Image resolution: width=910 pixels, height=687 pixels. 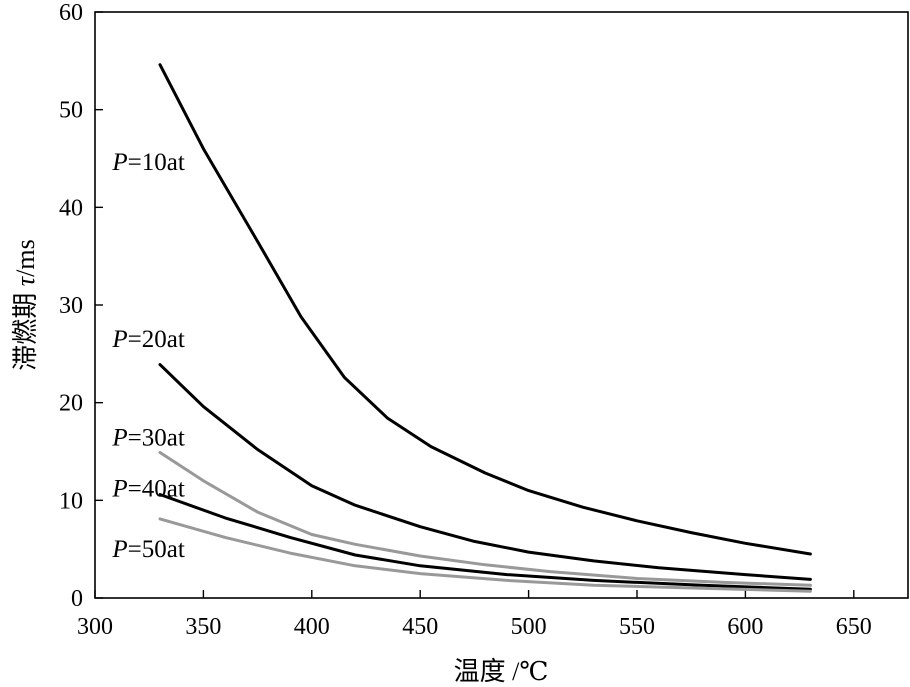 I want to click on series-label-p-40at: P=40at, so click(x=147, y=488).